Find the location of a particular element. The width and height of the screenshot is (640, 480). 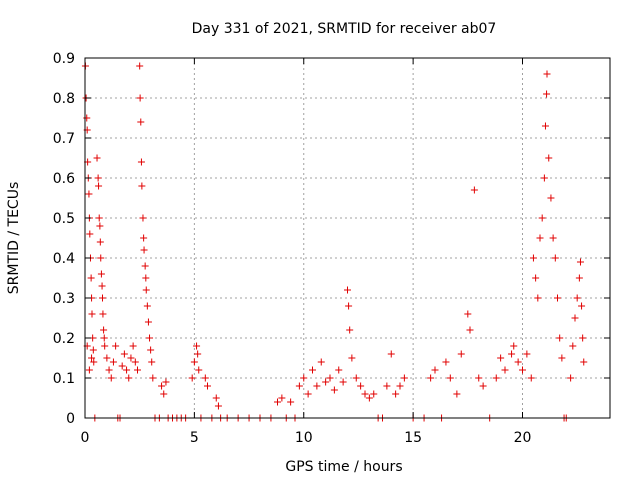

y-axis-label: SRMTID / TECUs is located at coordinates (14, 238).